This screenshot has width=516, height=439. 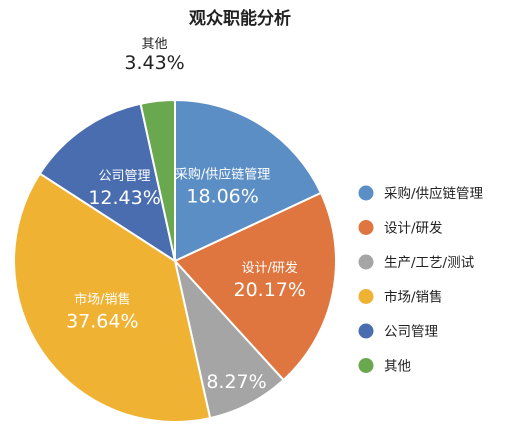 I want to click on slice-value-label-4: 37.64%, so click(x=102, y=322).